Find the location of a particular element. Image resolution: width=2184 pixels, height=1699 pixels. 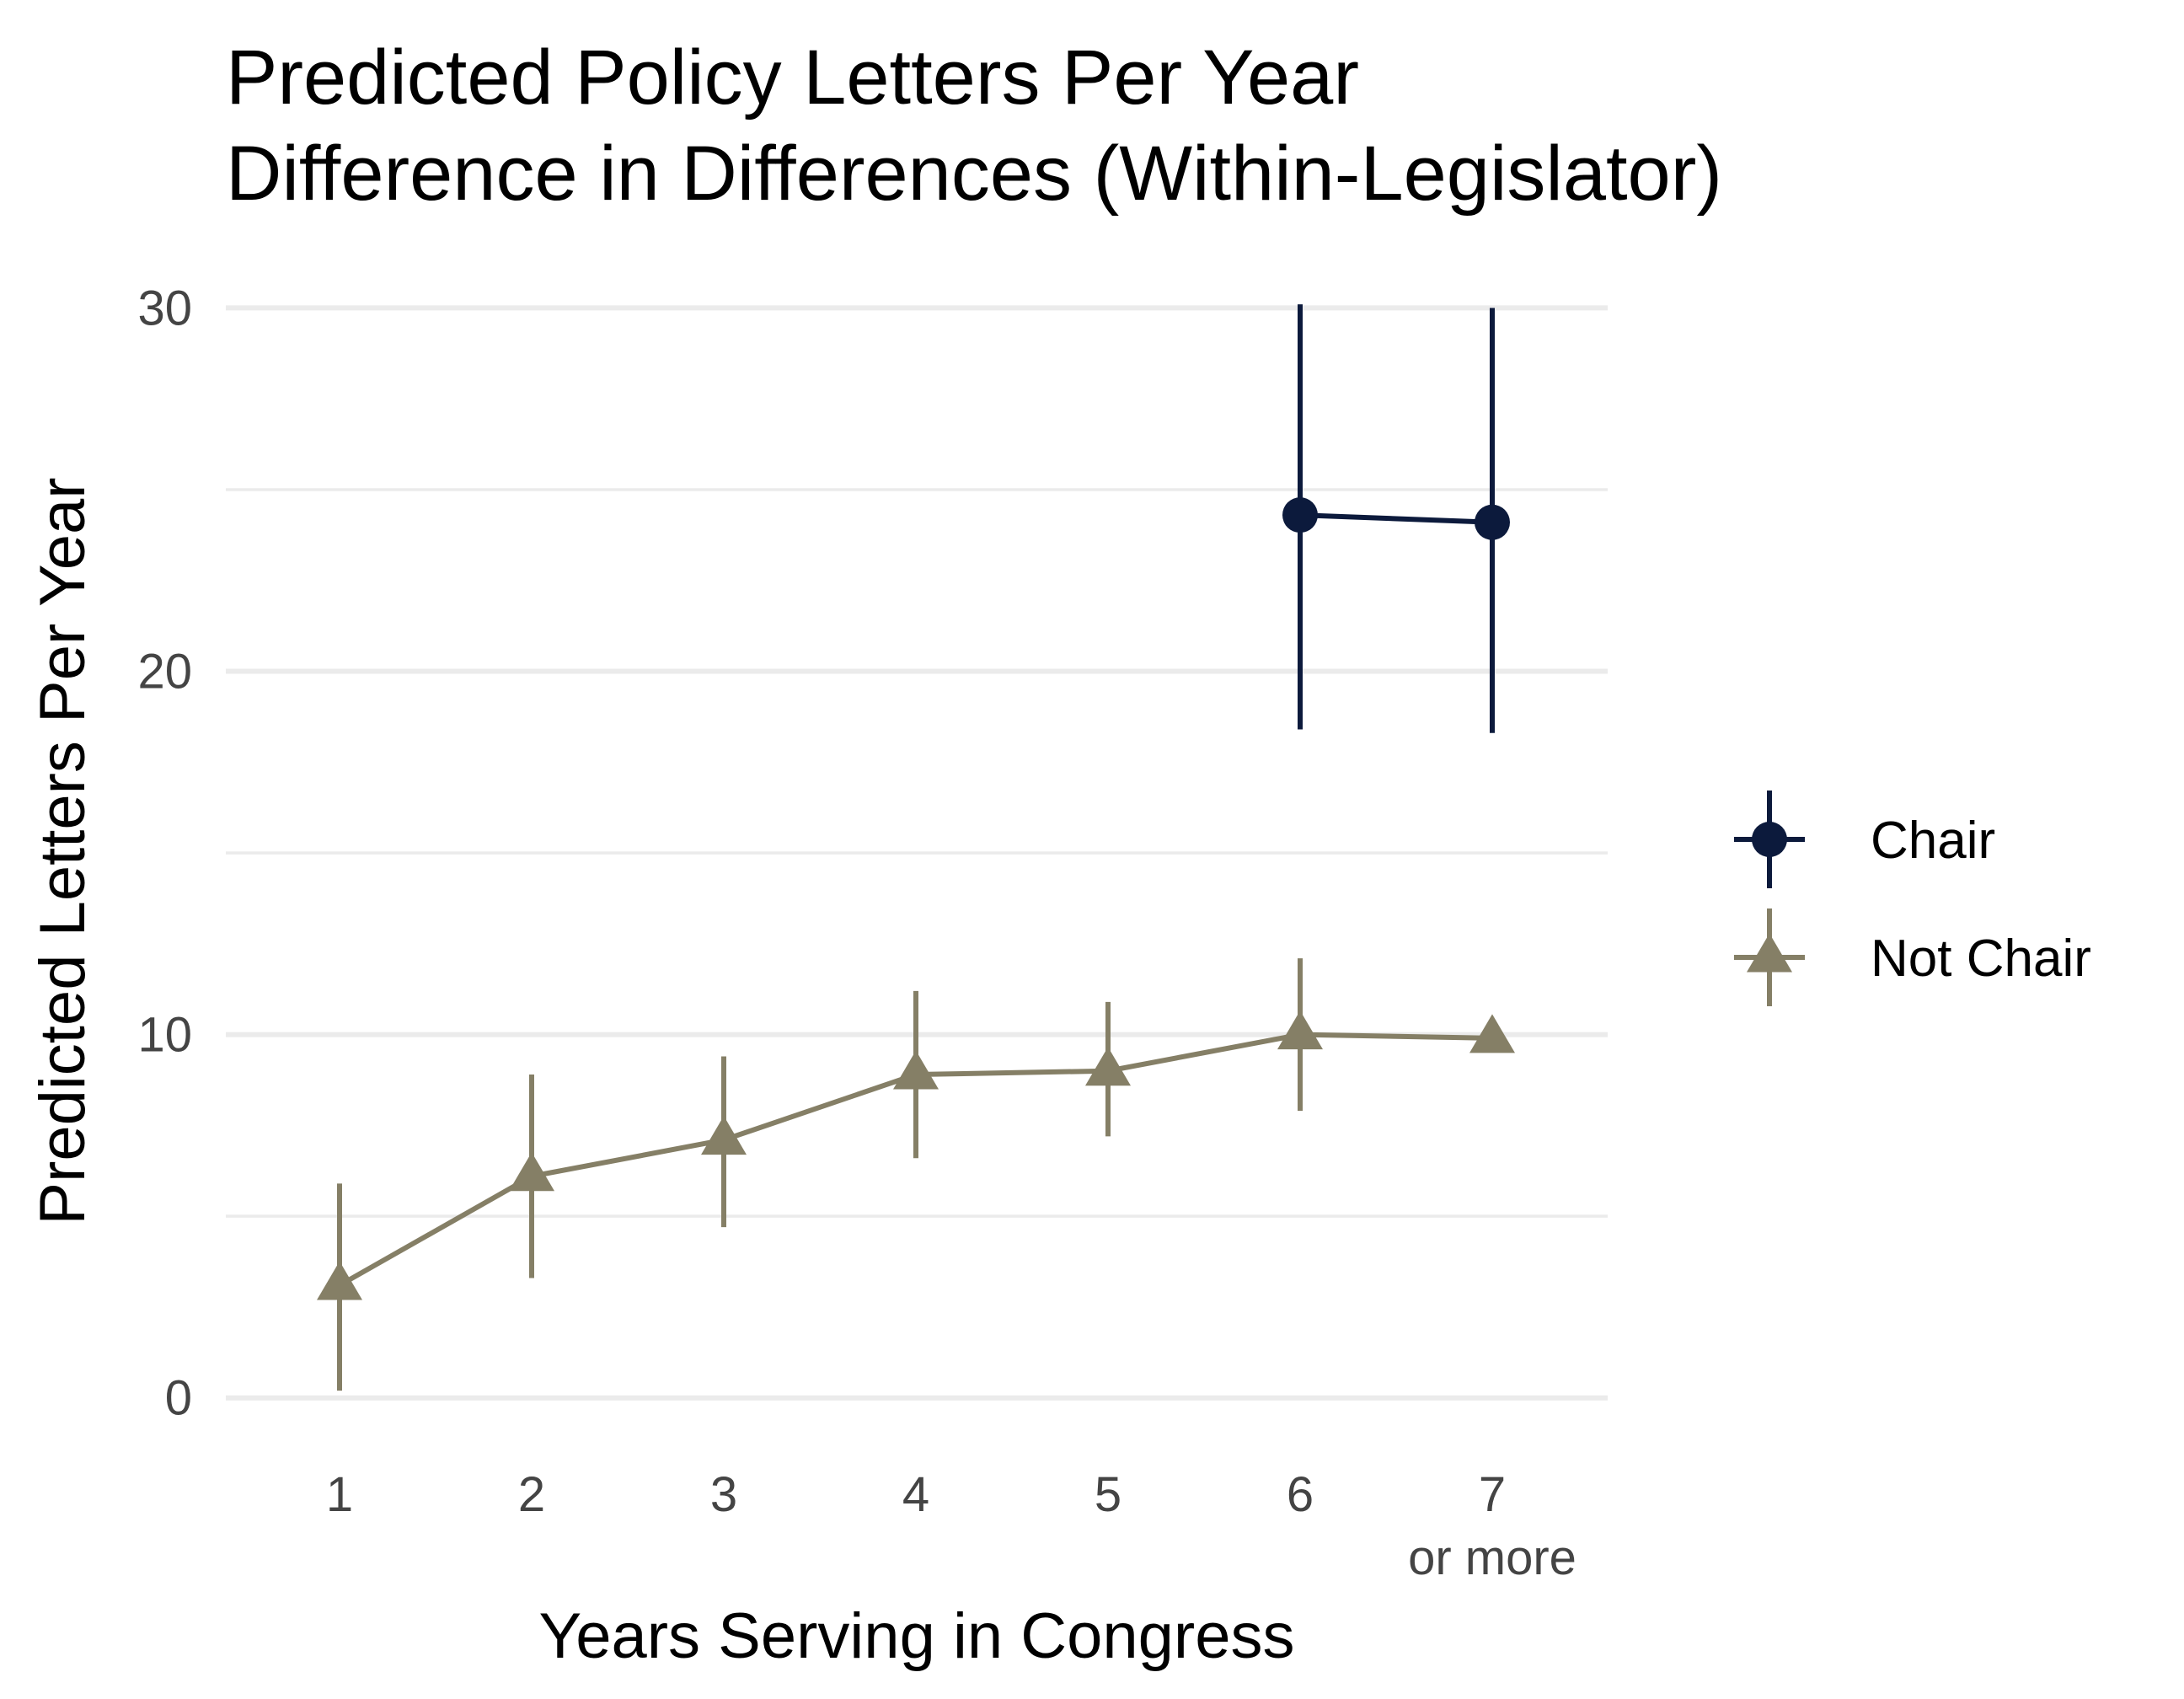

y-tick-label: 20 is located at coordinates (164, 672).